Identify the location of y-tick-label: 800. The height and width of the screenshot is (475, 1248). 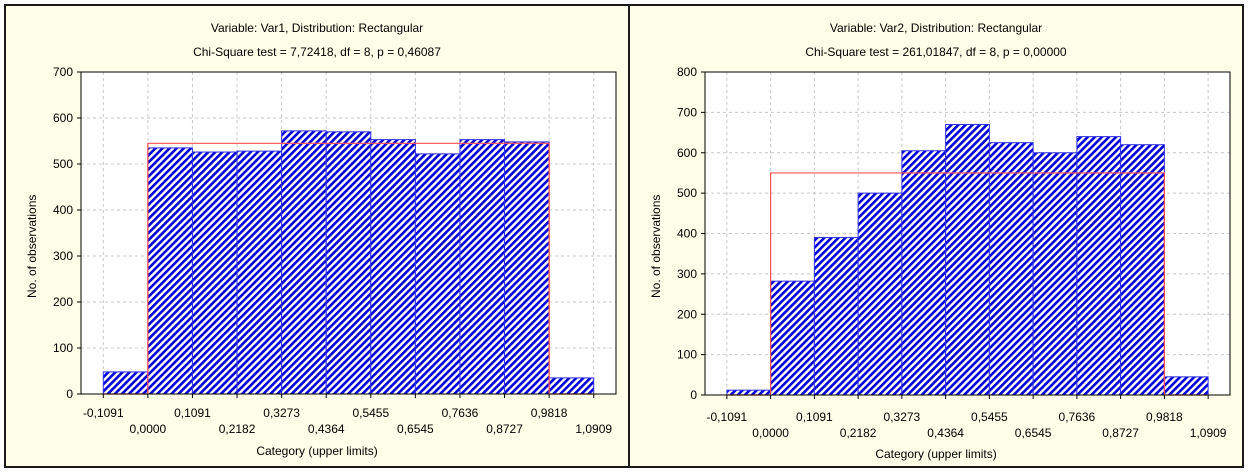
(687, 72).